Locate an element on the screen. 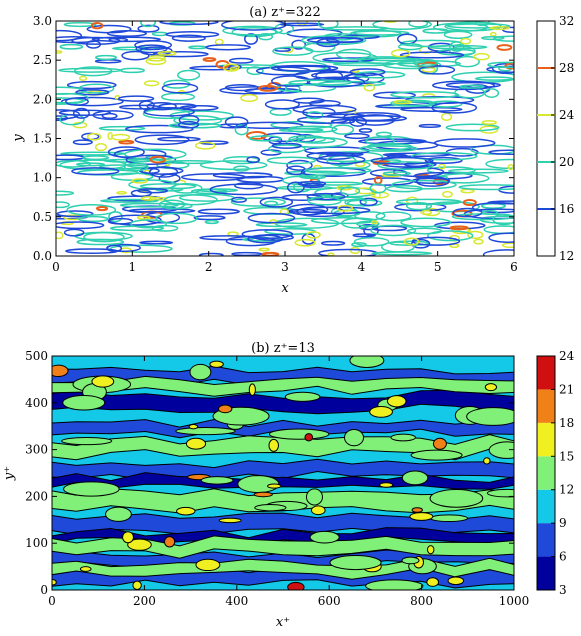  panel-b-x-tick-label: 400 is located at coordinates (236, 601).